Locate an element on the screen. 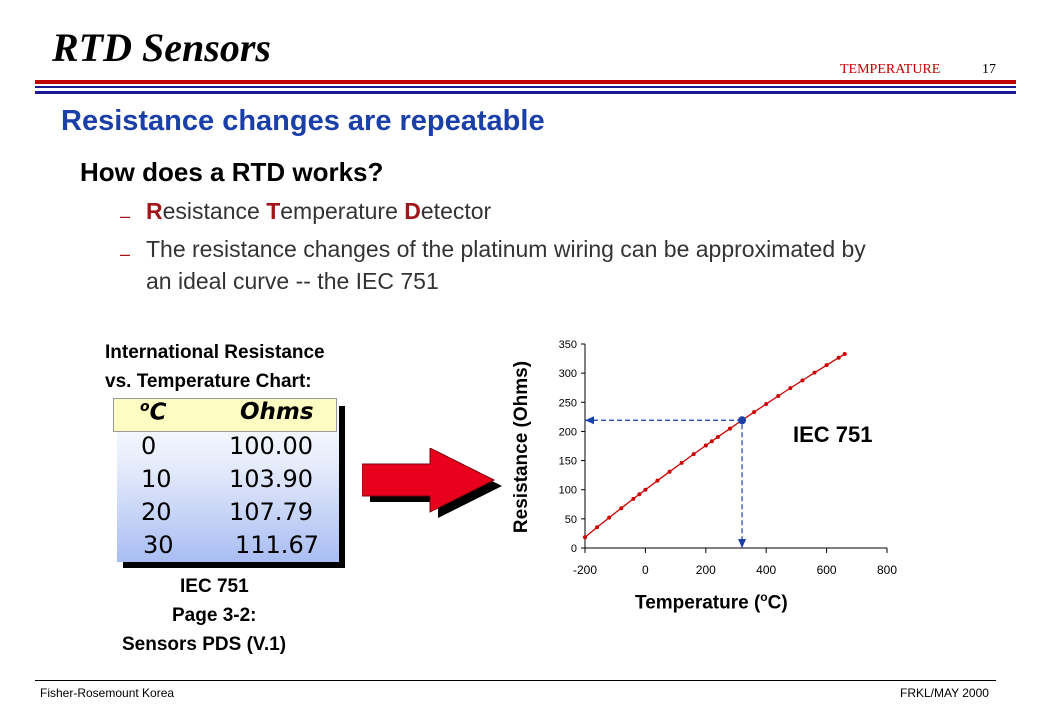  x-tick-label: -200 is located at coordinates (585, 570).